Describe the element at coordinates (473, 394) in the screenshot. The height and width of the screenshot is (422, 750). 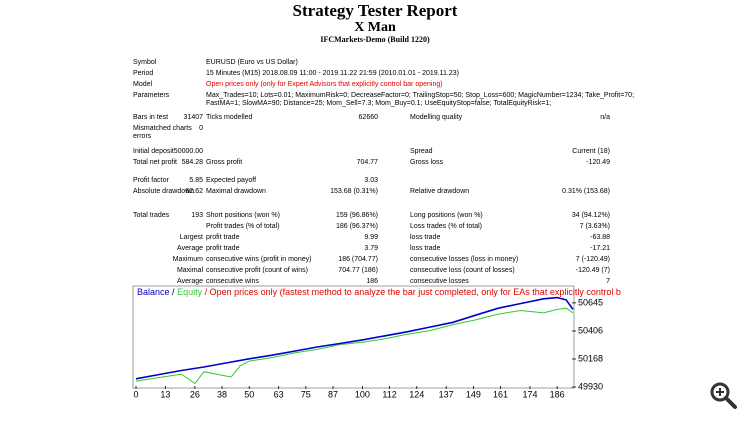
I see `x-tick-label: 149` at that location.